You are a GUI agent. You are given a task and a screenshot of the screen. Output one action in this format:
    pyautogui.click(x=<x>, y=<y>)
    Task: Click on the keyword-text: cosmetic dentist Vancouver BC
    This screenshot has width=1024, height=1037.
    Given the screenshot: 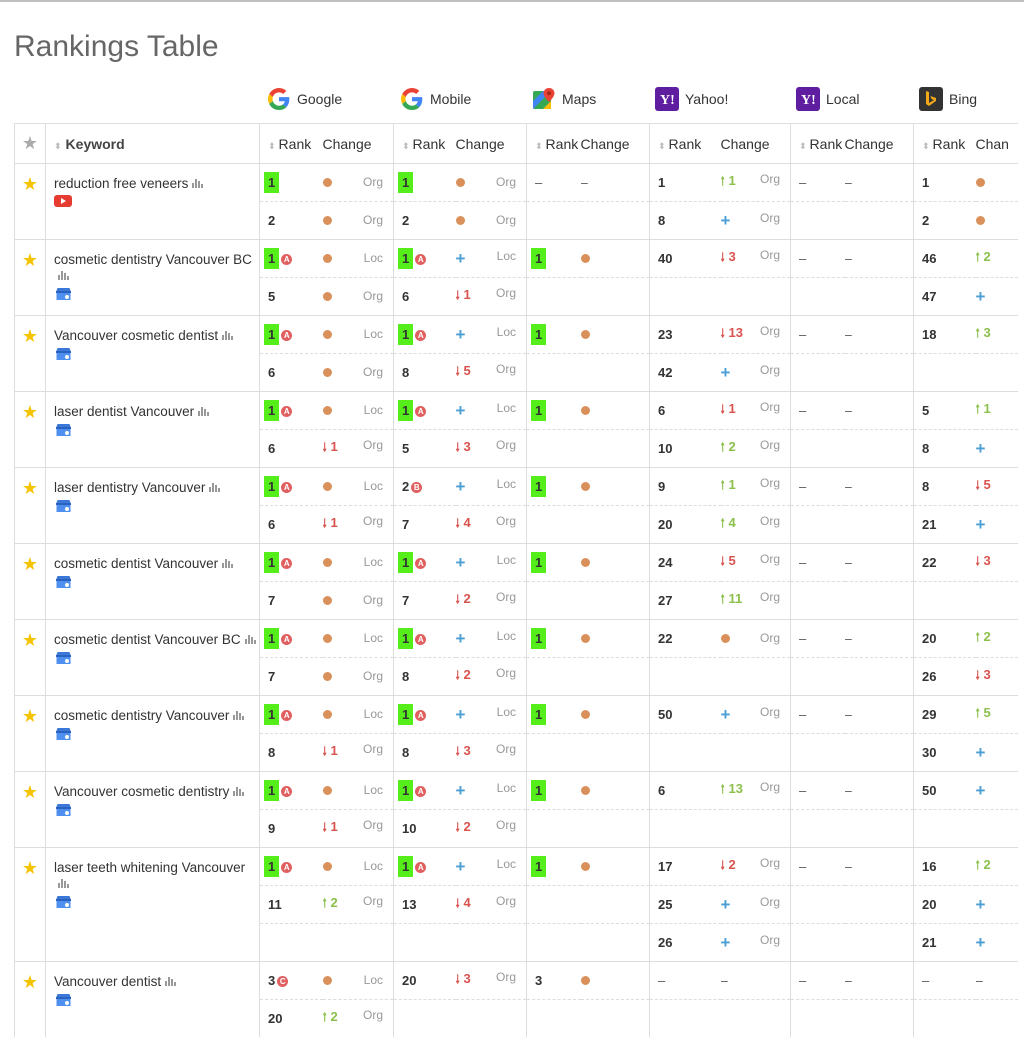 What is the action you would take?
    pyautogui.click(x=147, y=639)
    